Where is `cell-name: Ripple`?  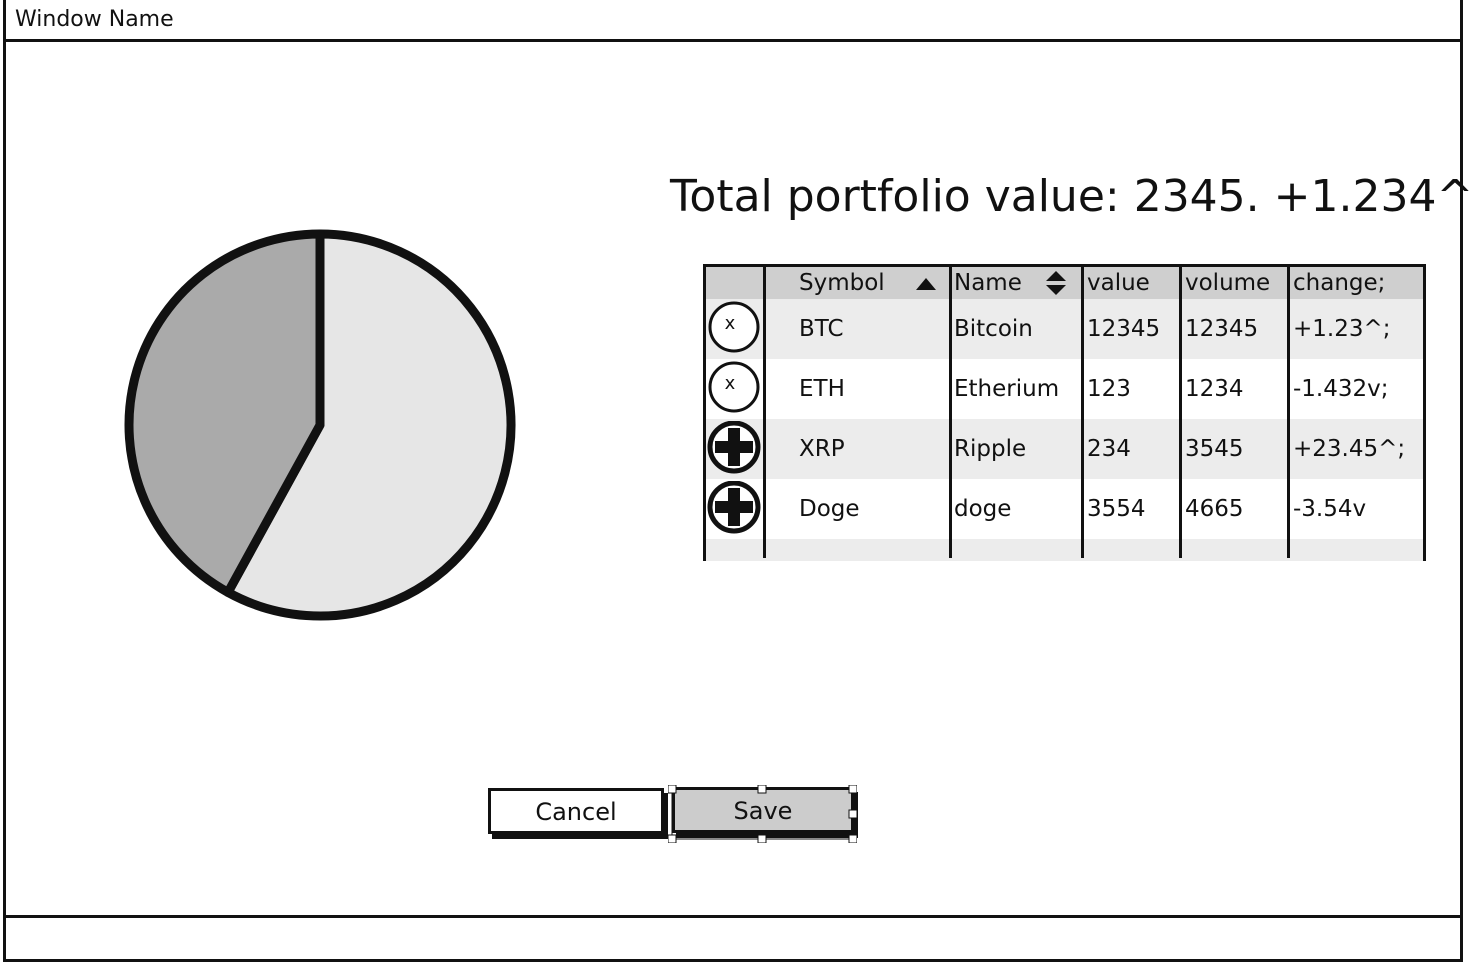 cell-name: Ripple is located at coordinates (990, 449).